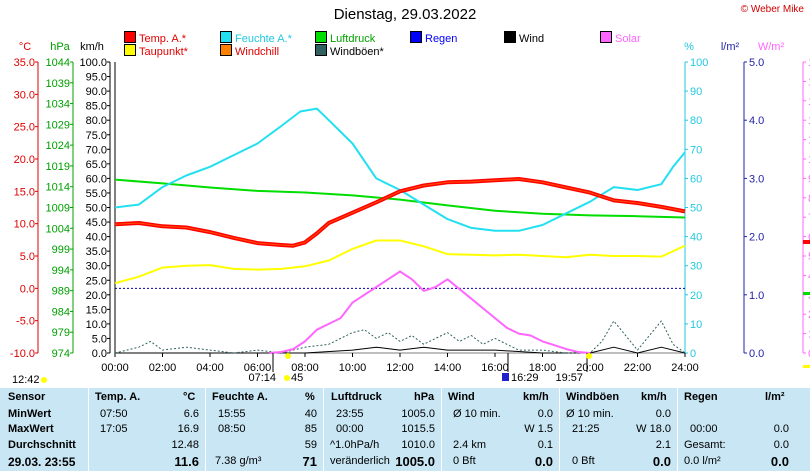  I want to click on pressure-tick-label: 989, so click(61, 292).